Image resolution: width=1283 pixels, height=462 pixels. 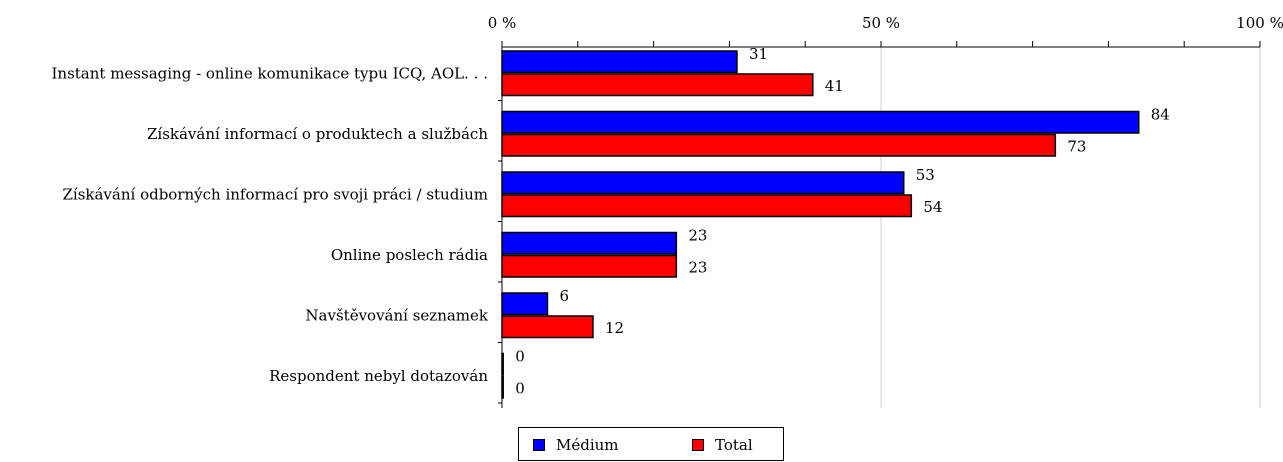 What do you see at coordinates (1259, 23) in the screenshot?
I see `x-tick-label: 100 %` at bounding box center [1259, 23].